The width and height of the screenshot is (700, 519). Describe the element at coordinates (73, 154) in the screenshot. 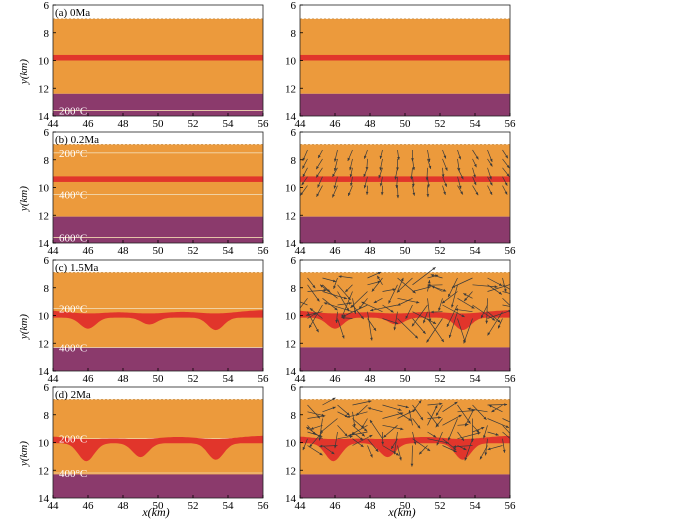

I see `isotherm-label: 200°C` at that location.